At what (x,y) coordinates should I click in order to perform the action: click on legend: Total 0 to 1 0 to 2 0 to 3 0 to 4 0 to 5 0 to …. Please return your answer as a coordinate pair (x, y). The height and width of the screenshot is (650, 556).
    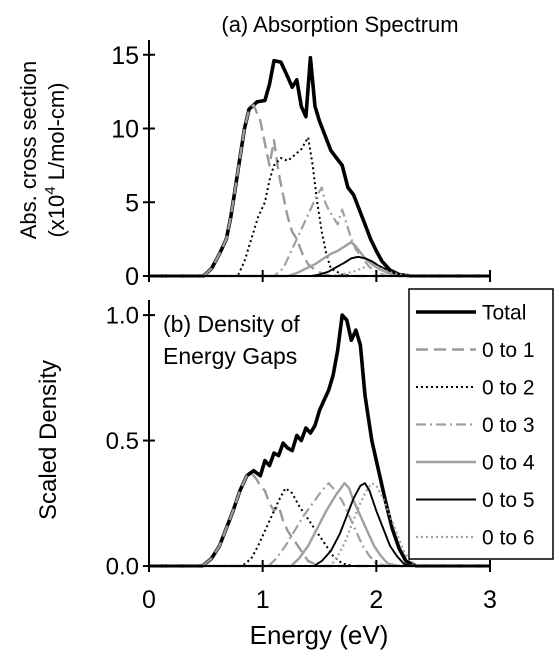
    Looking at the image, I should click on (481, 424).